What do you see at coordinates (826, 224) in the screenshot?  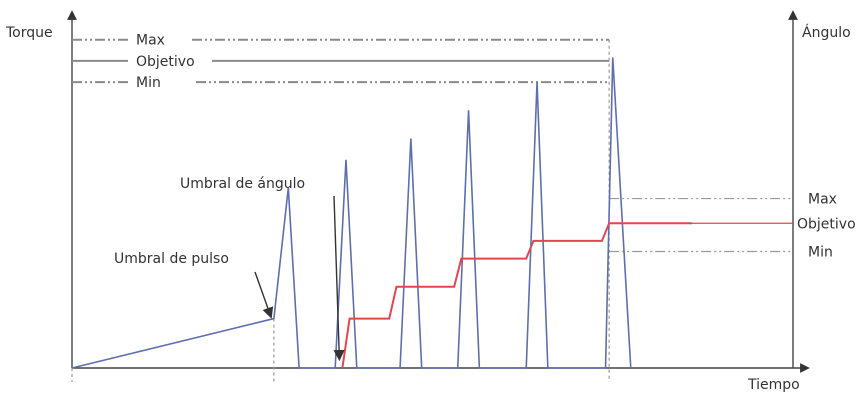 I see `angle-level-label-objetivo: Objetivo` at bounding box center [826, 224].